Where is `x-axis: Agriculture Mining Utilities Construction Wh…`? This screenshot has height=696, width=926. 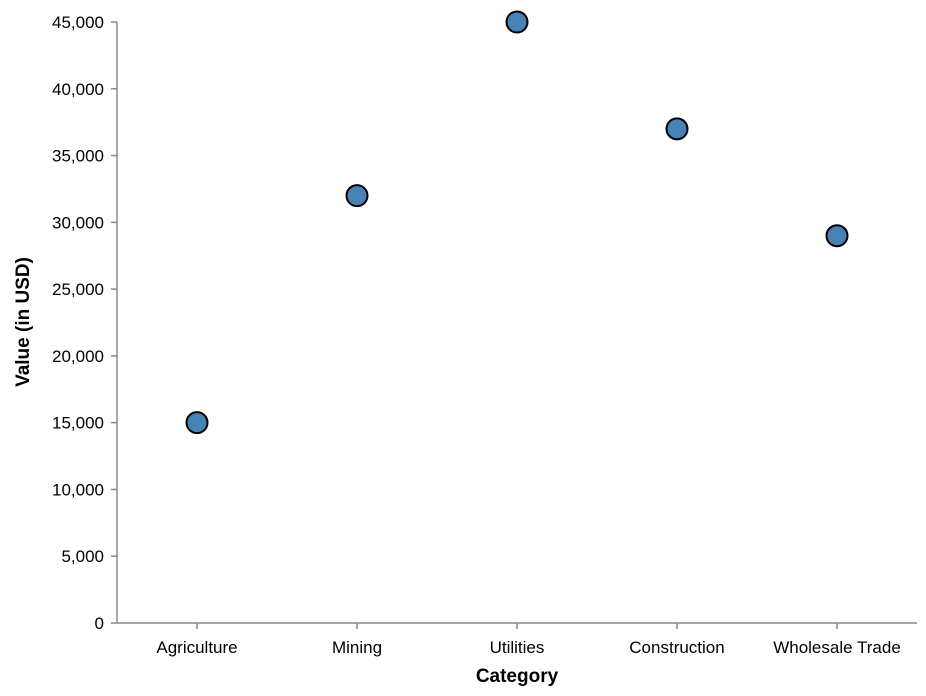 x-axis: Agriculture Mining Utilities Construction Wh… is located at coordinates (517, 639).